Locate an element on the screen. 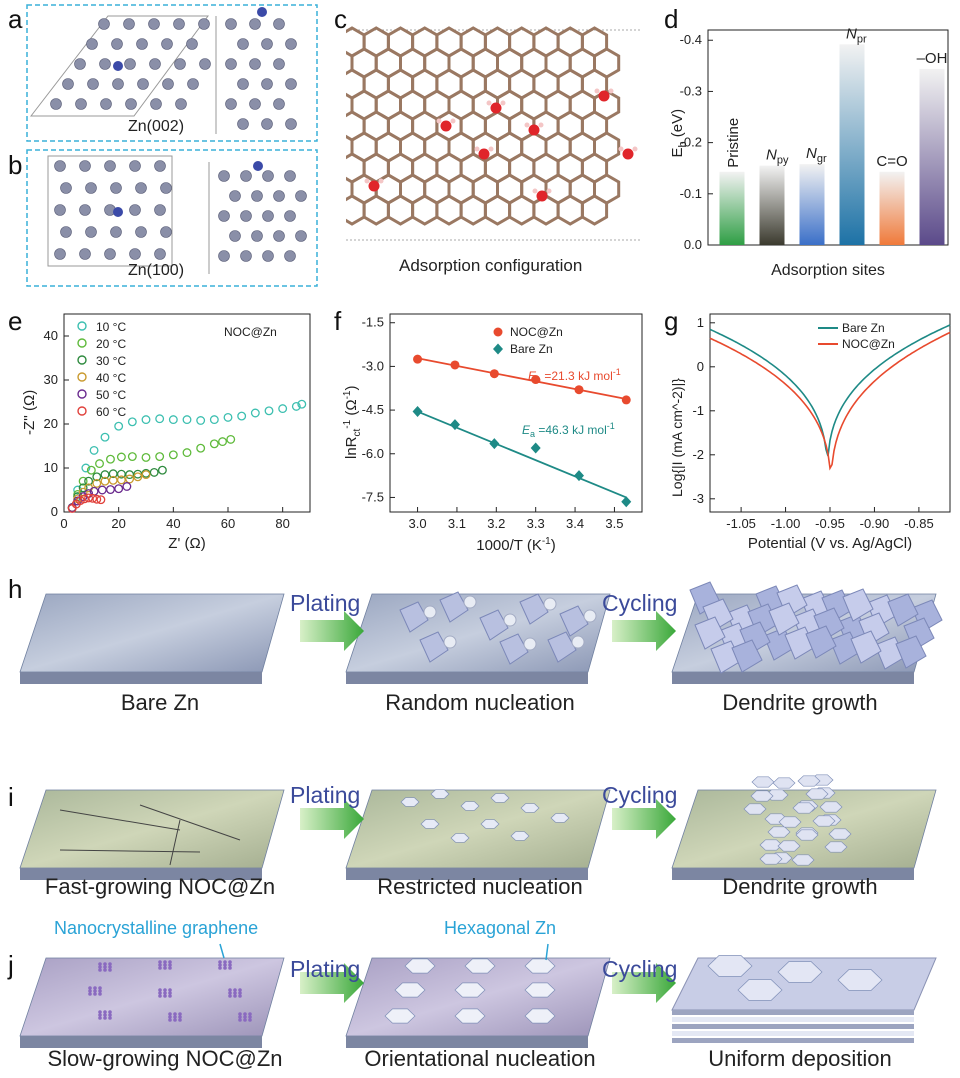 Image resolution: width=960 pixels, height=1078 pixels. panel-a-caption: Zn(002) is located at coordinates (156, 126).